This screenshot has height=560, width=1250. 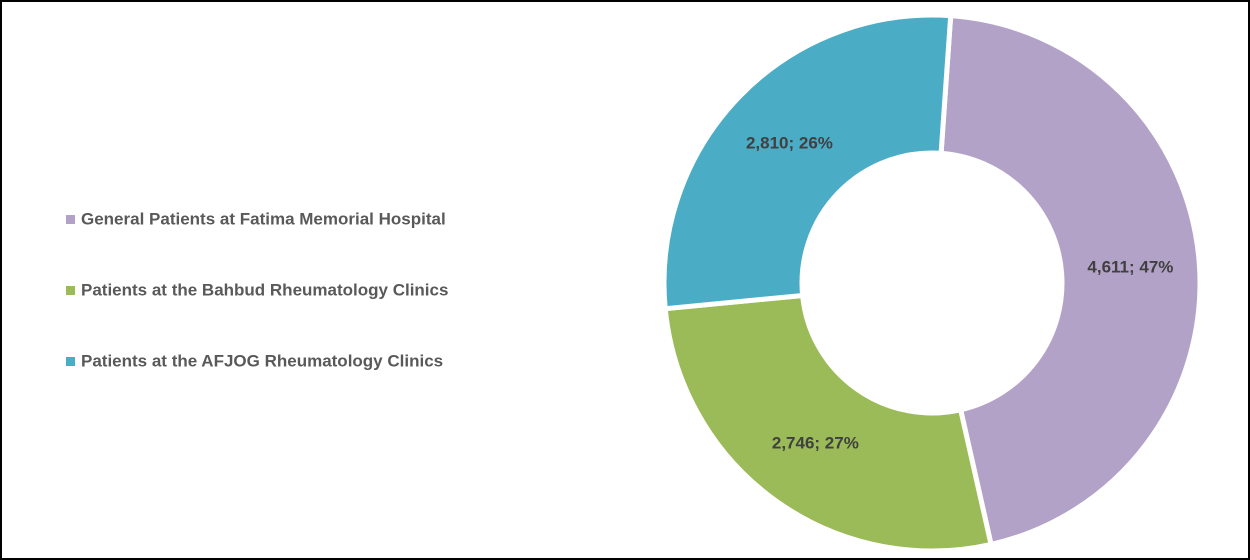 I want to click on data-label: 2,746; 27%, so click(x=815, y=443).